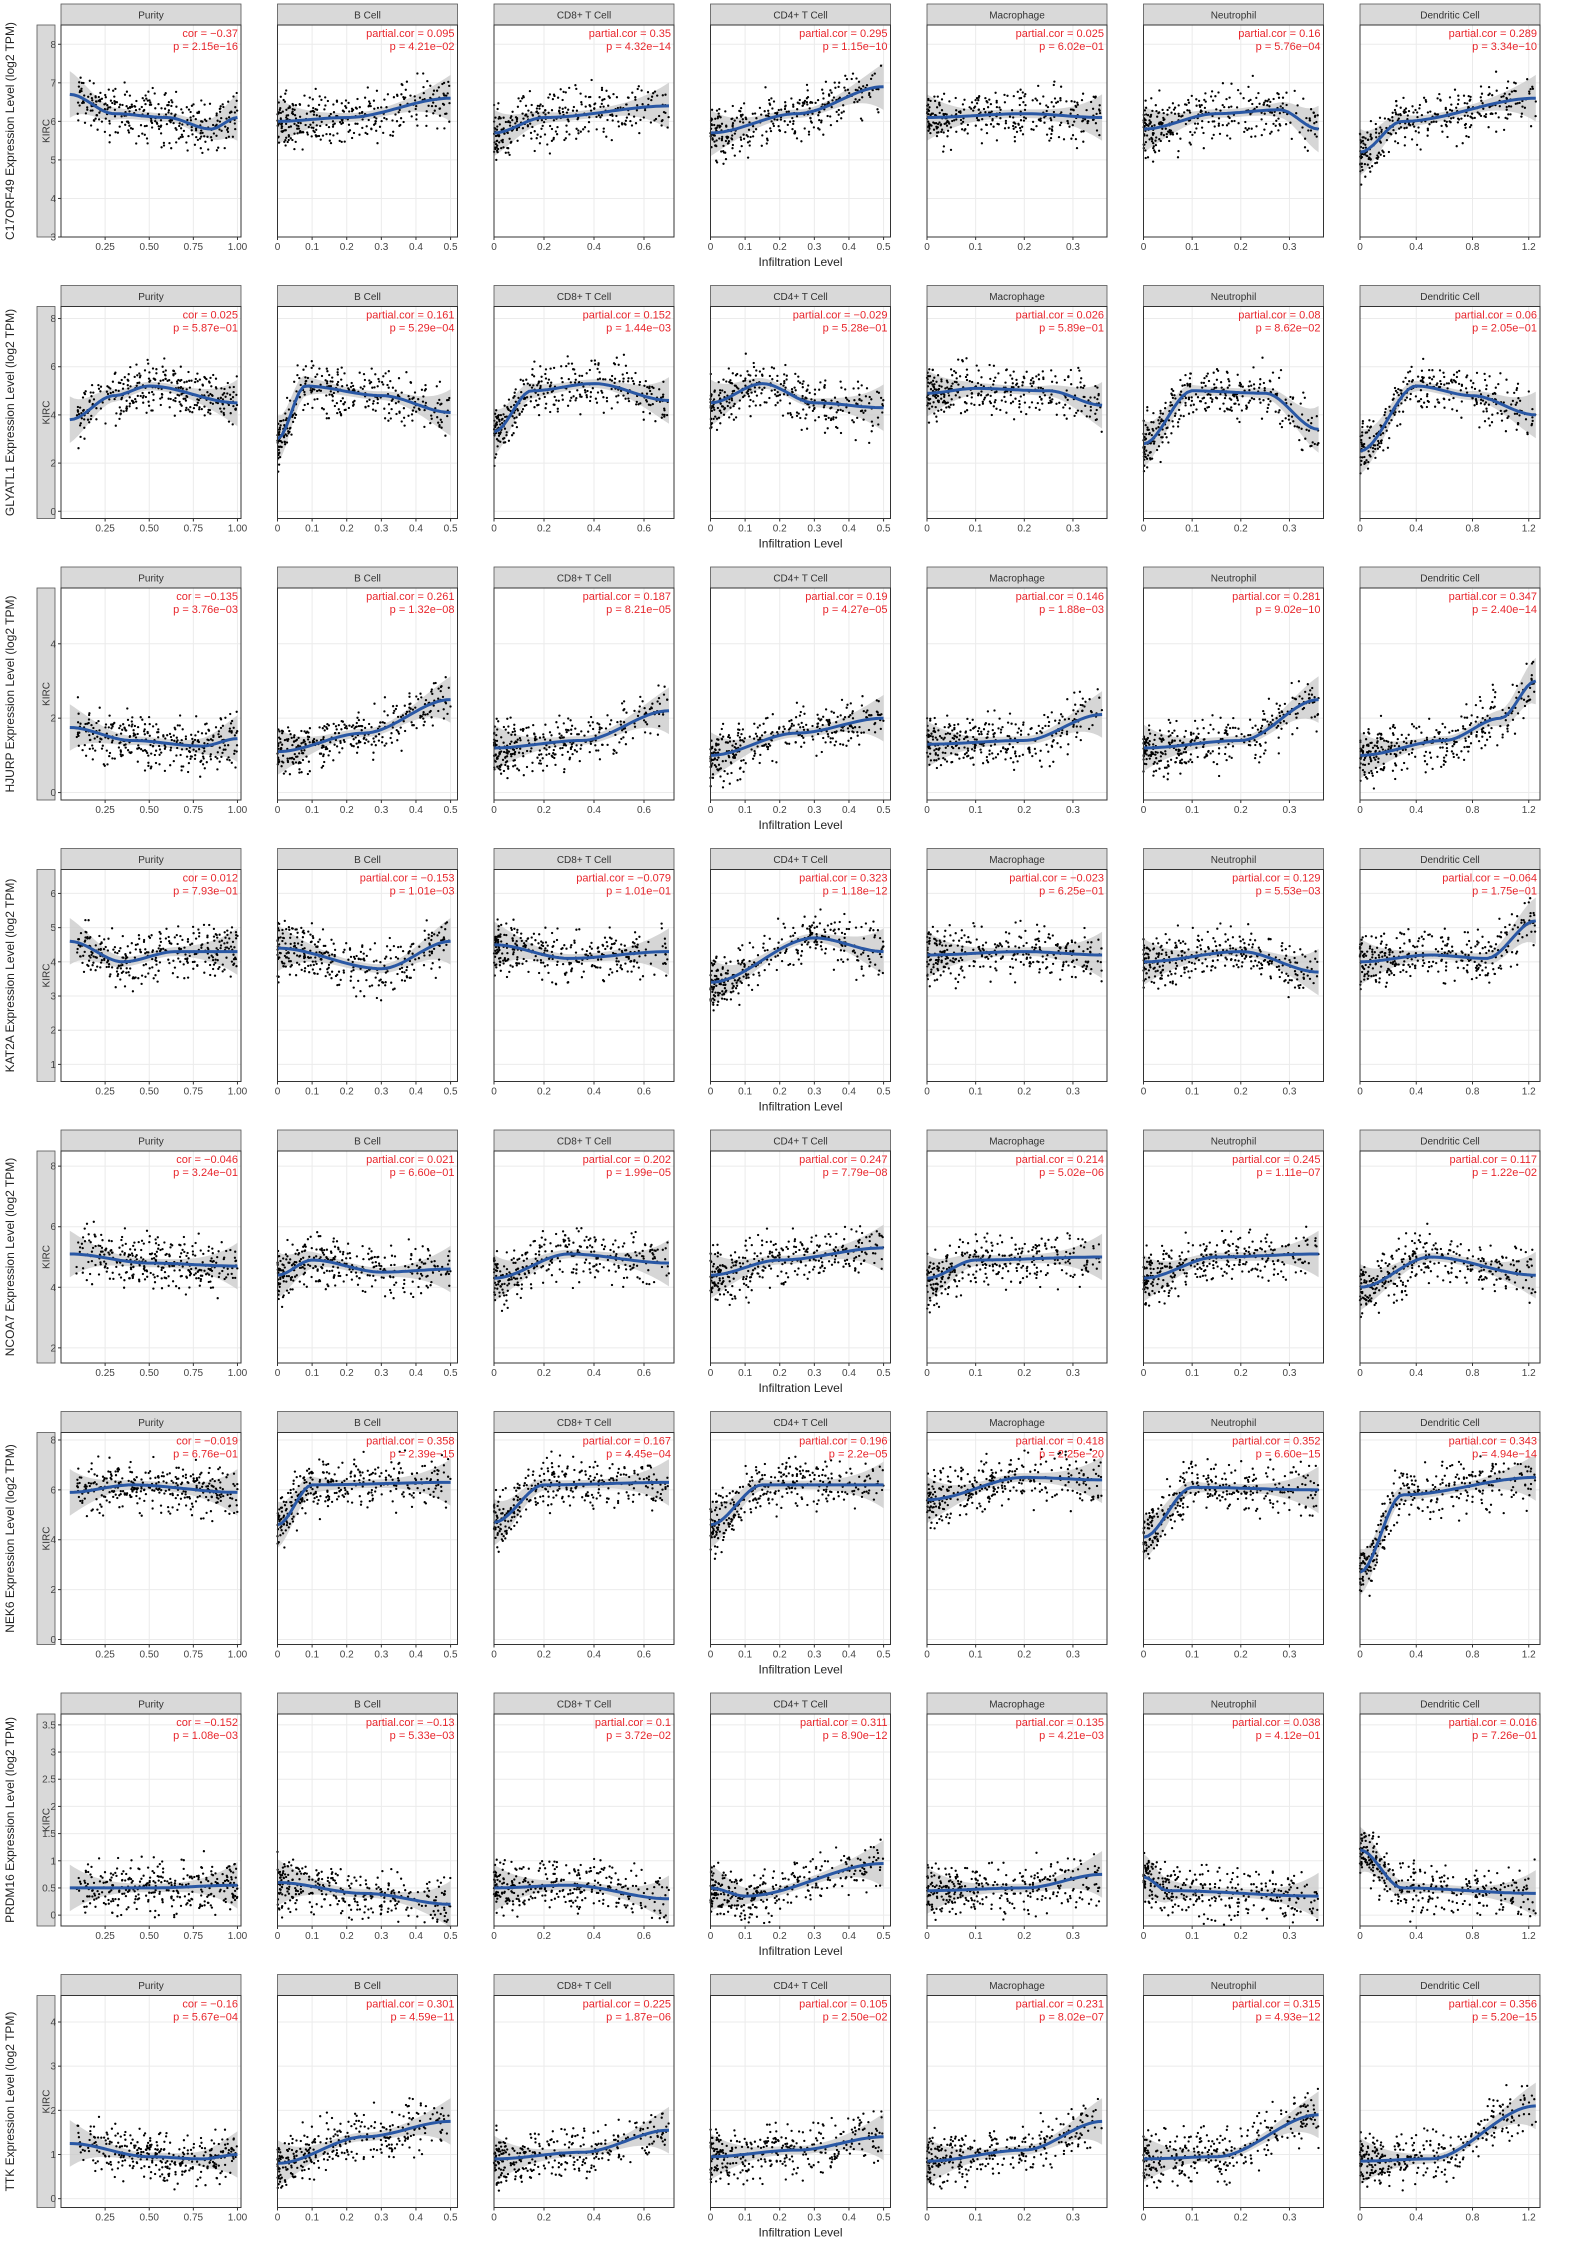 This screenshot has width=1577, height=2250. I want to click on x-tick-label: 0, so click(927, 529).